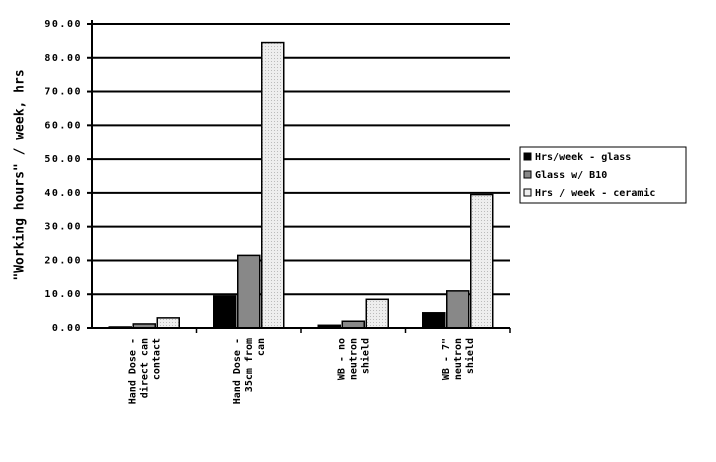 The image size is (716, 462). What do you see at coordinates (63, 125) in the screenshot?
I see `y-tick-label: 60.00` at bounding box center [63, 125].